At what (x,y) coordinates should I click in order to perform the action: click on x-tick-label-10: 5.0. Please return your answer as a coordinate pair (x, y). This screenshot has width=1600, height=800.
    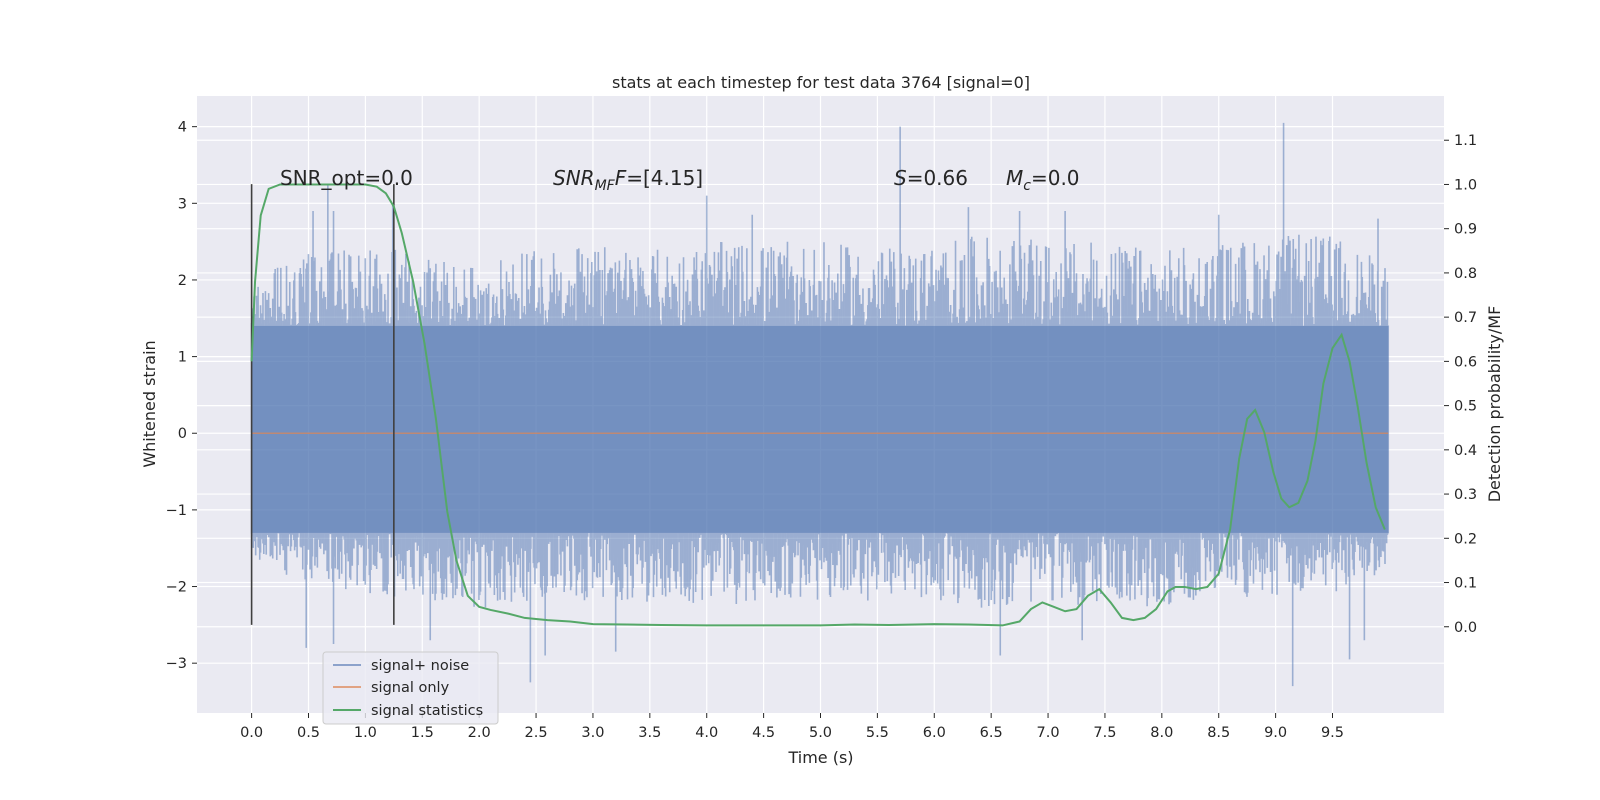
    Looking at the image, I should click on (820, 733).